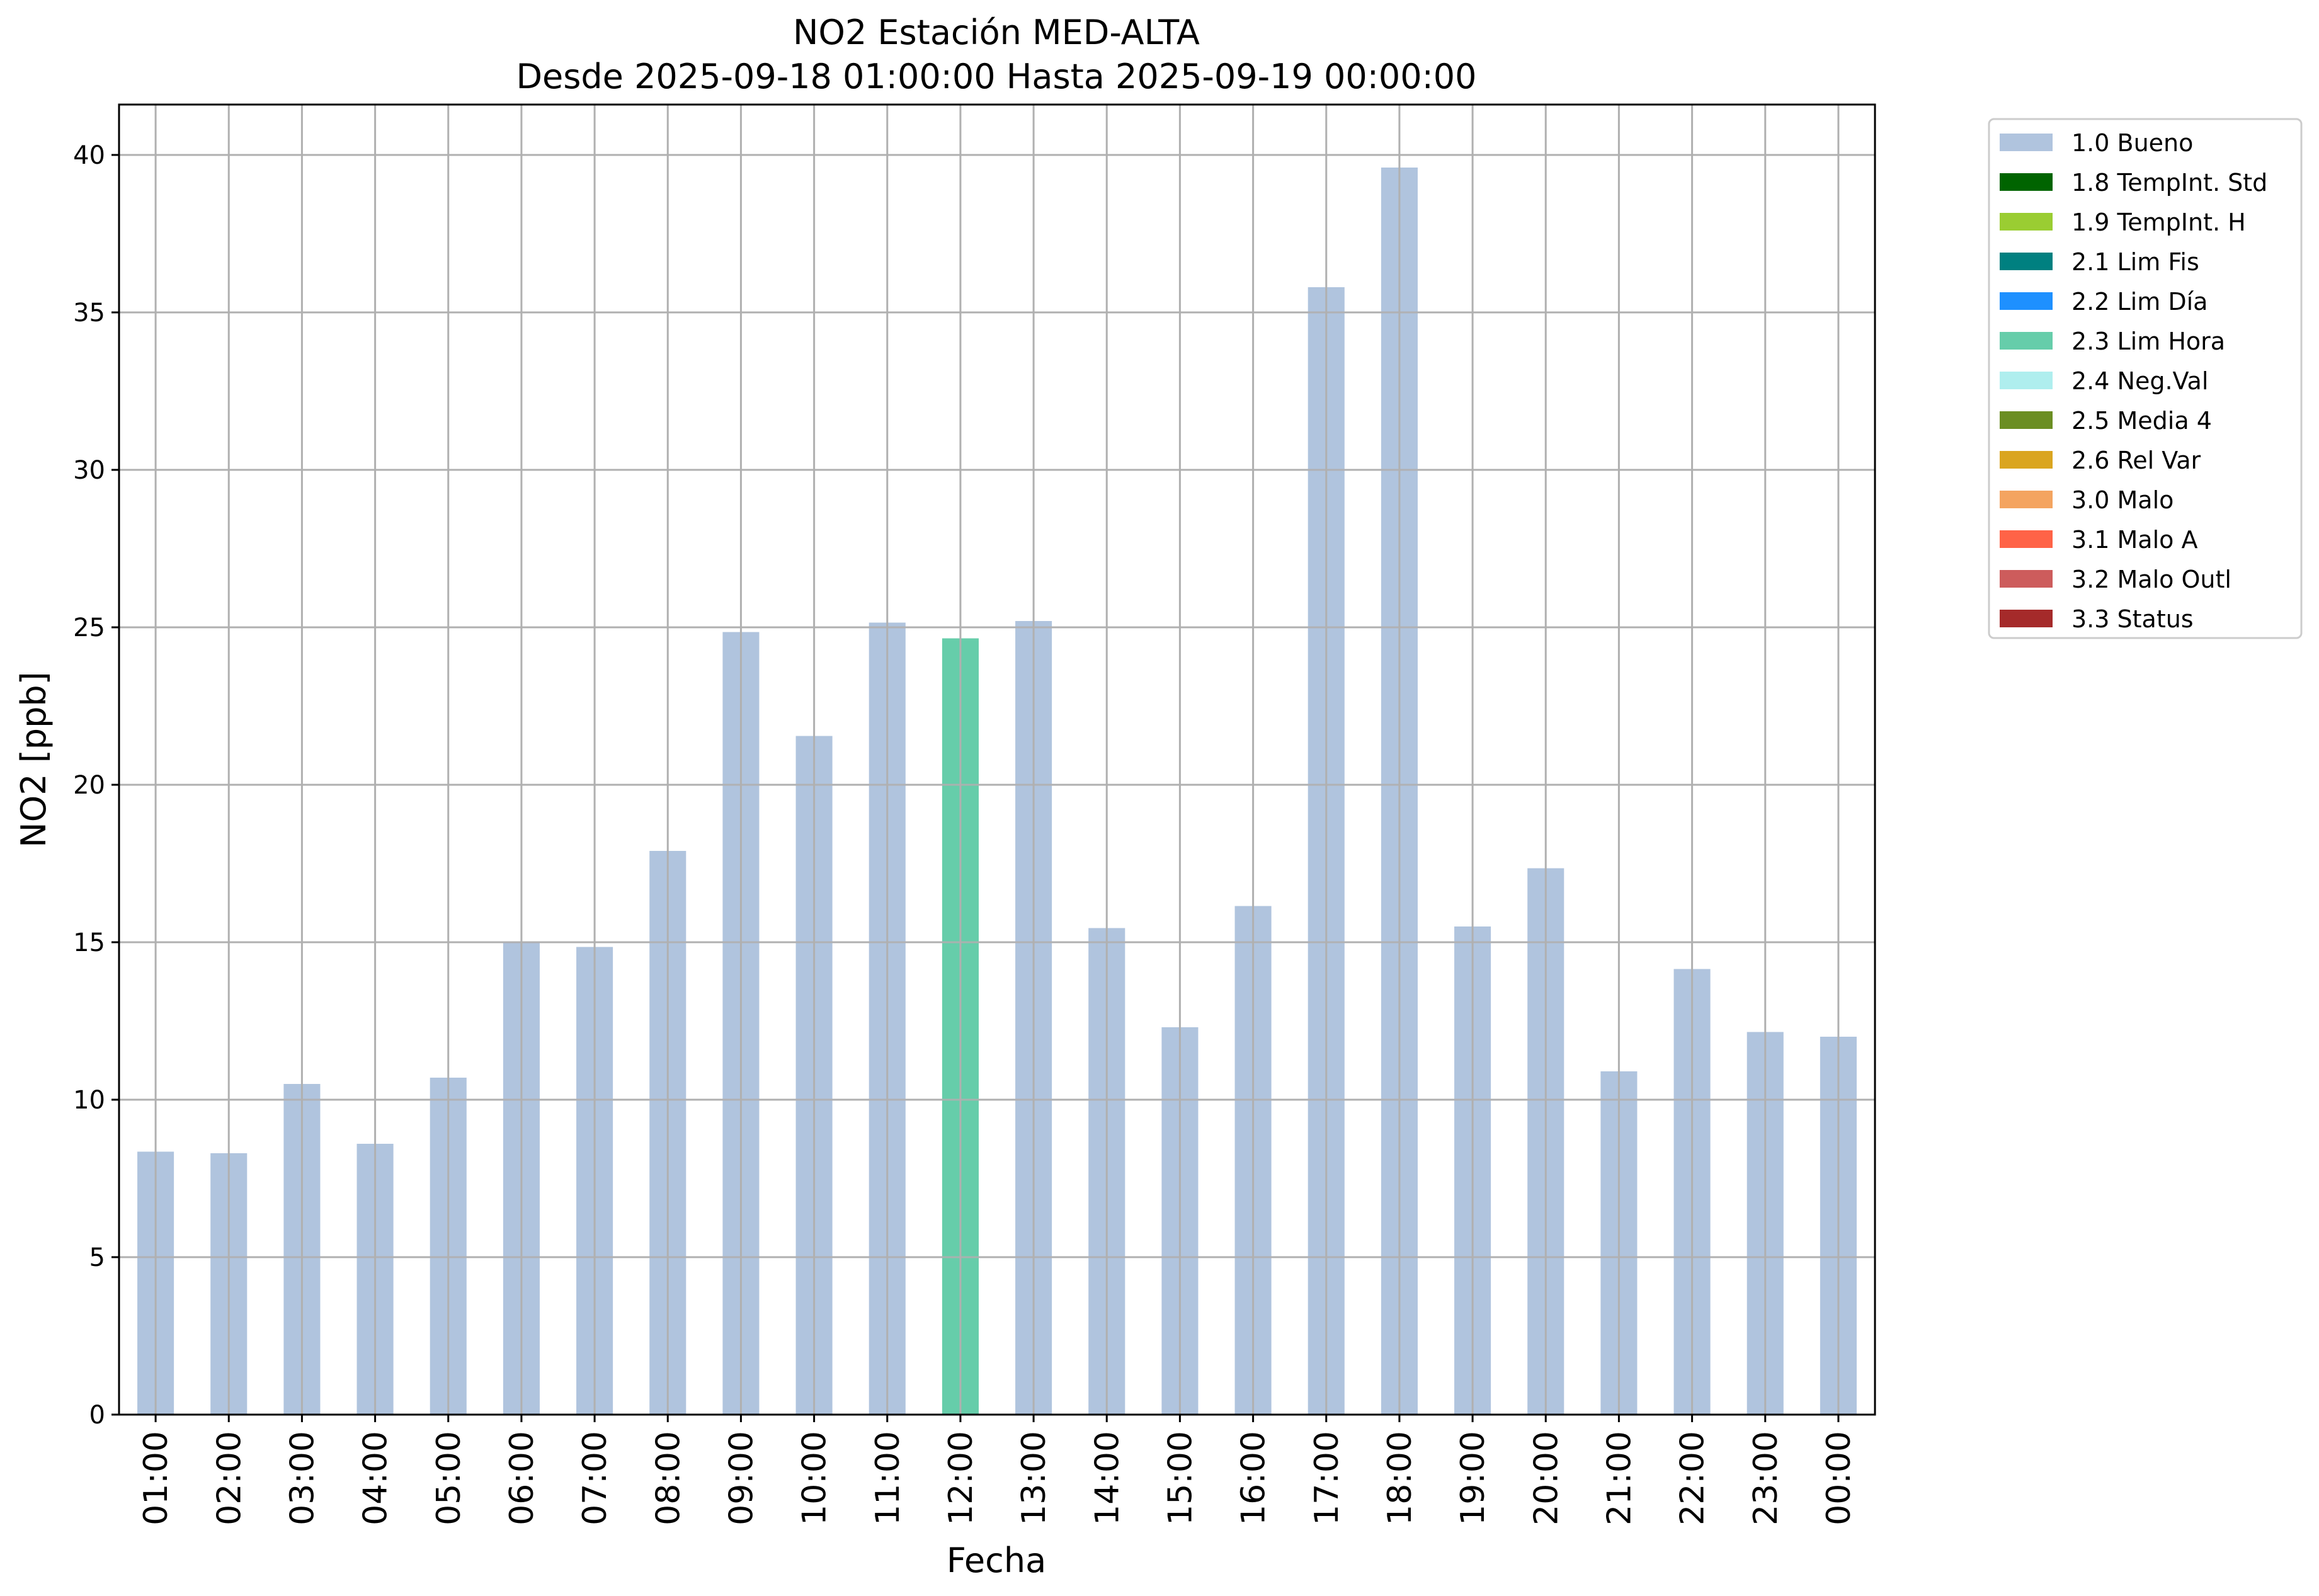  Describe the element at coordinates (156, 1478) in the screenshot. I see `x-tick-label: 01:00` at that location.